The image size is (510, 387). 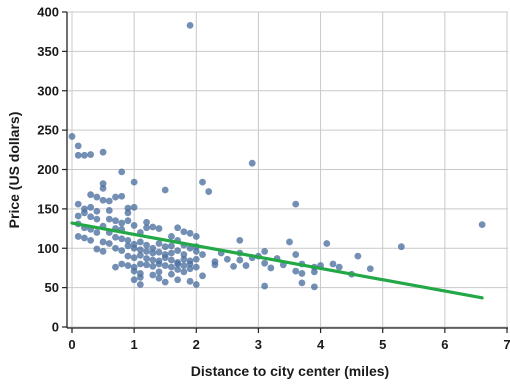 I want to click on x-tick-label: 5, so click(x=382, y=344).